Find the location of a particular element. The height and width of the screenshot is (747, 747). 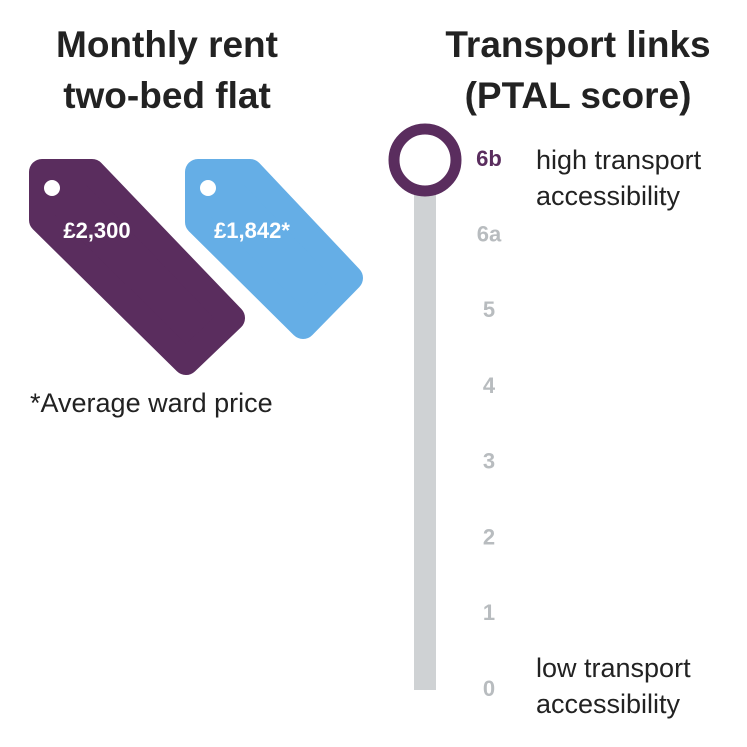

price: £2,300 is located at coordinates (96, 230).